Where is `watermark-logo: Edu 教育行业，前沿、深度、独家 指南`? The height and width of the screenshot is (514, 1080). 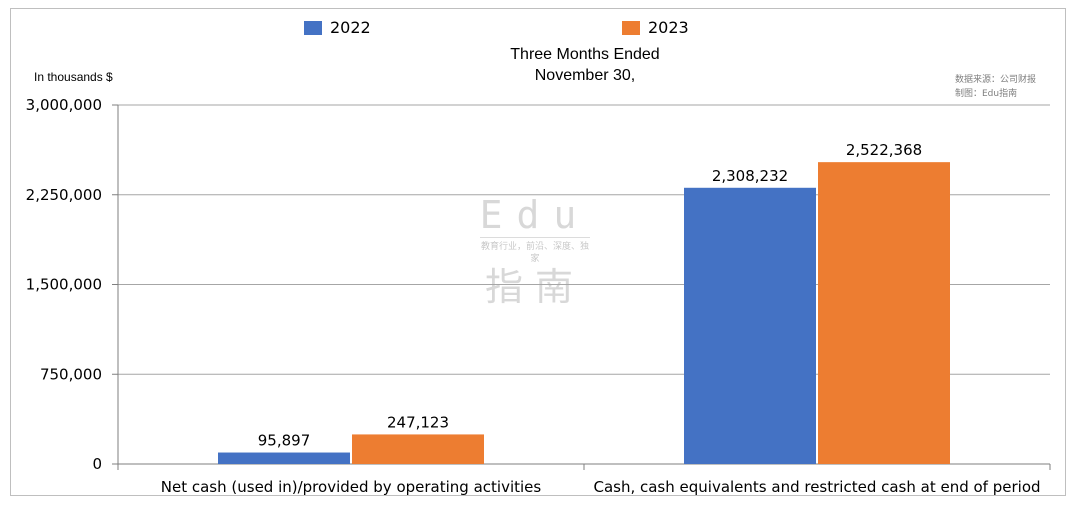
watermark-logo: Edu 教育行业，前沿、深度、独家 指南 is located at coordinates (535, 252).